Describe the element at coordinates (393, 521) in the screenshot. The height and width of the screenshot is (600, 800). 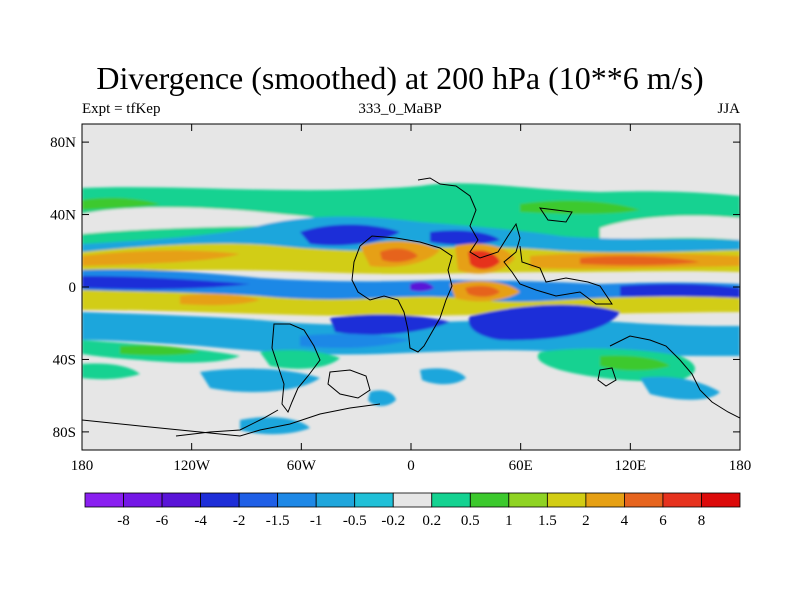
I see `colorbar-label: -0.2` at that location.